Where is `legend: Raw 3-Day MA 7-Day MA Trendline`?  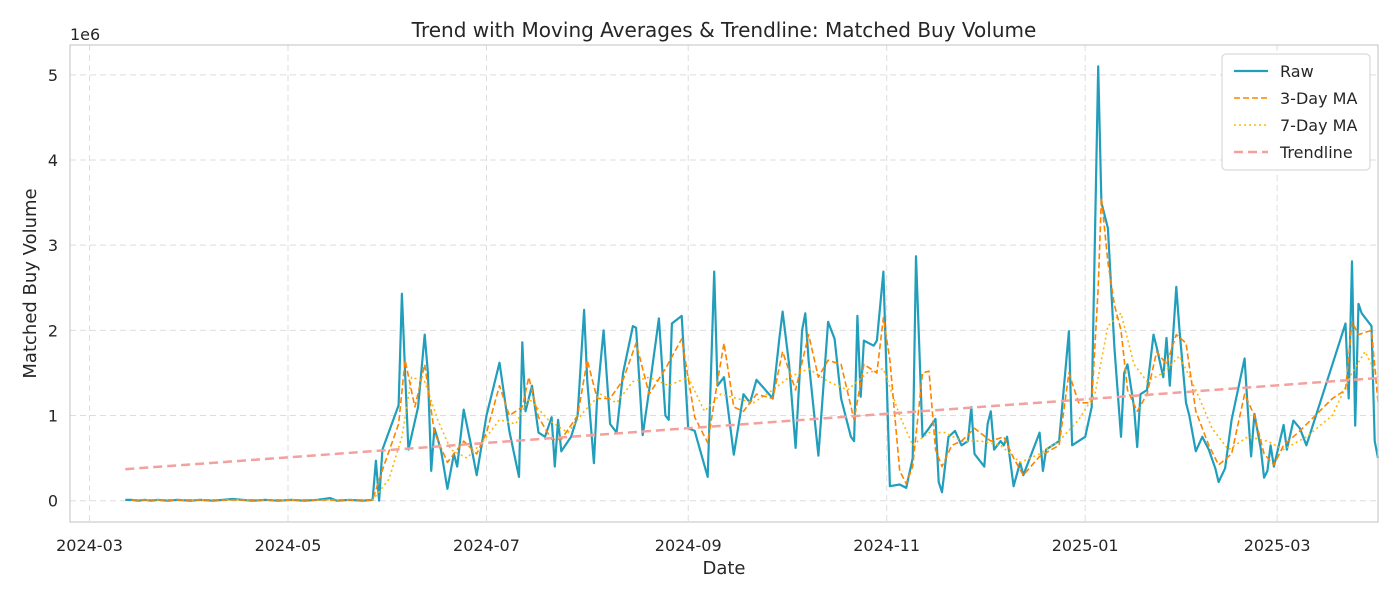
legend: Raw 3-Day MA 7-Day MA Trendline is located at coordinates (1296, 112).